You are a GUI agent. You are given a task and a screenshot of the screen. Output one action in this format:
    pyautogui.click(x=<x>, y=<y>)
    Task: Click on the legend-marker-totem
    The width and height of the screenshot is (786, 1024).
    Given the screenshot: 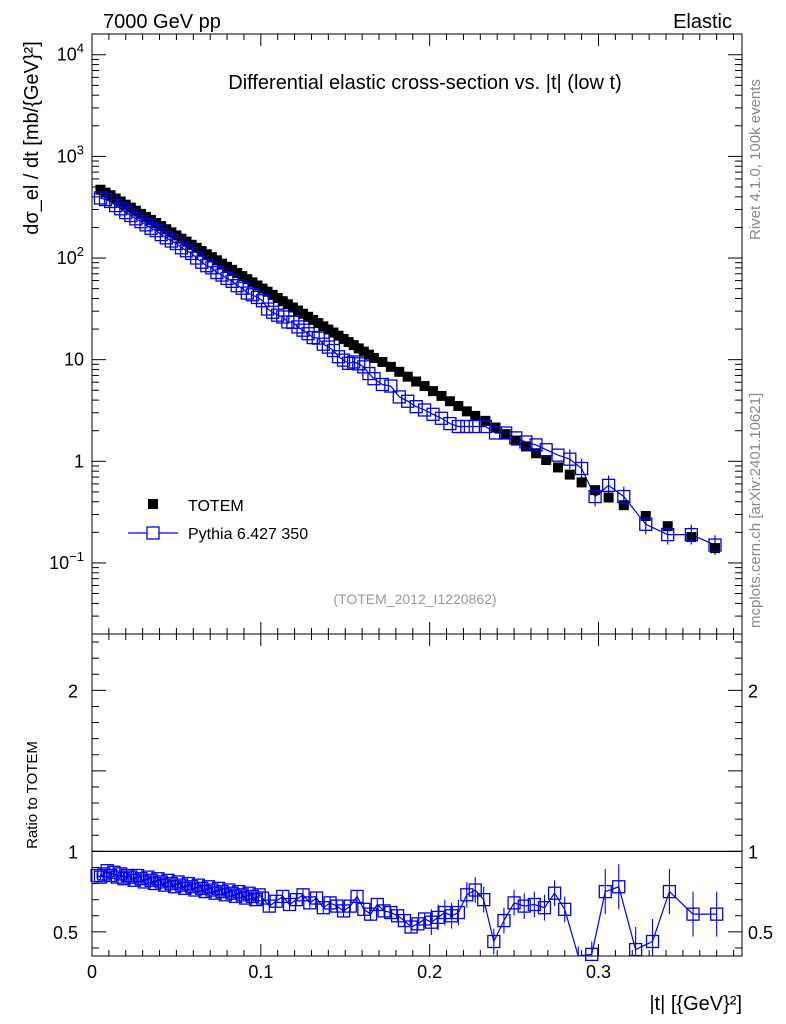 What is the action you would take?
    pyautogui.click(x=153, y=504)
    